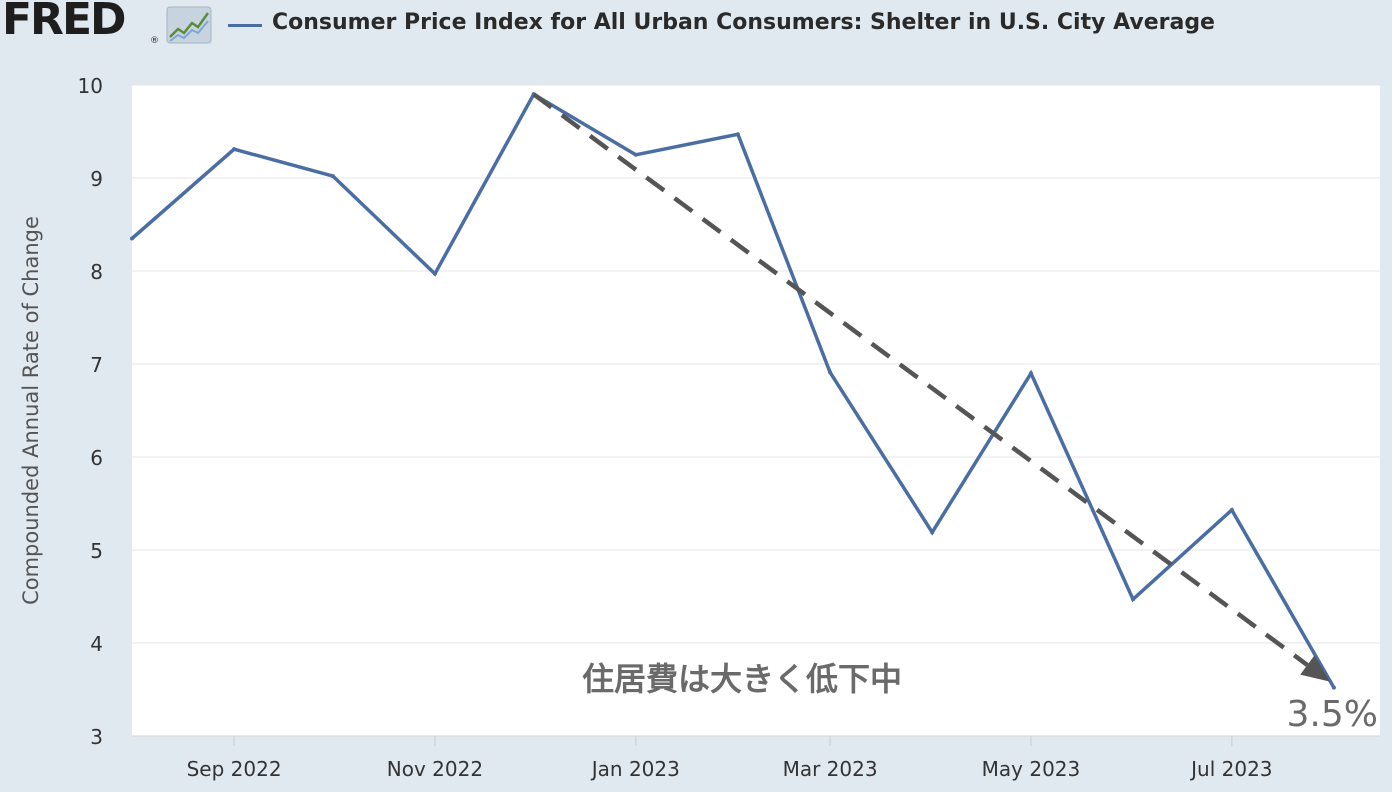  I want to click on x-tick-label: Sep 2022, so click(234, 769).